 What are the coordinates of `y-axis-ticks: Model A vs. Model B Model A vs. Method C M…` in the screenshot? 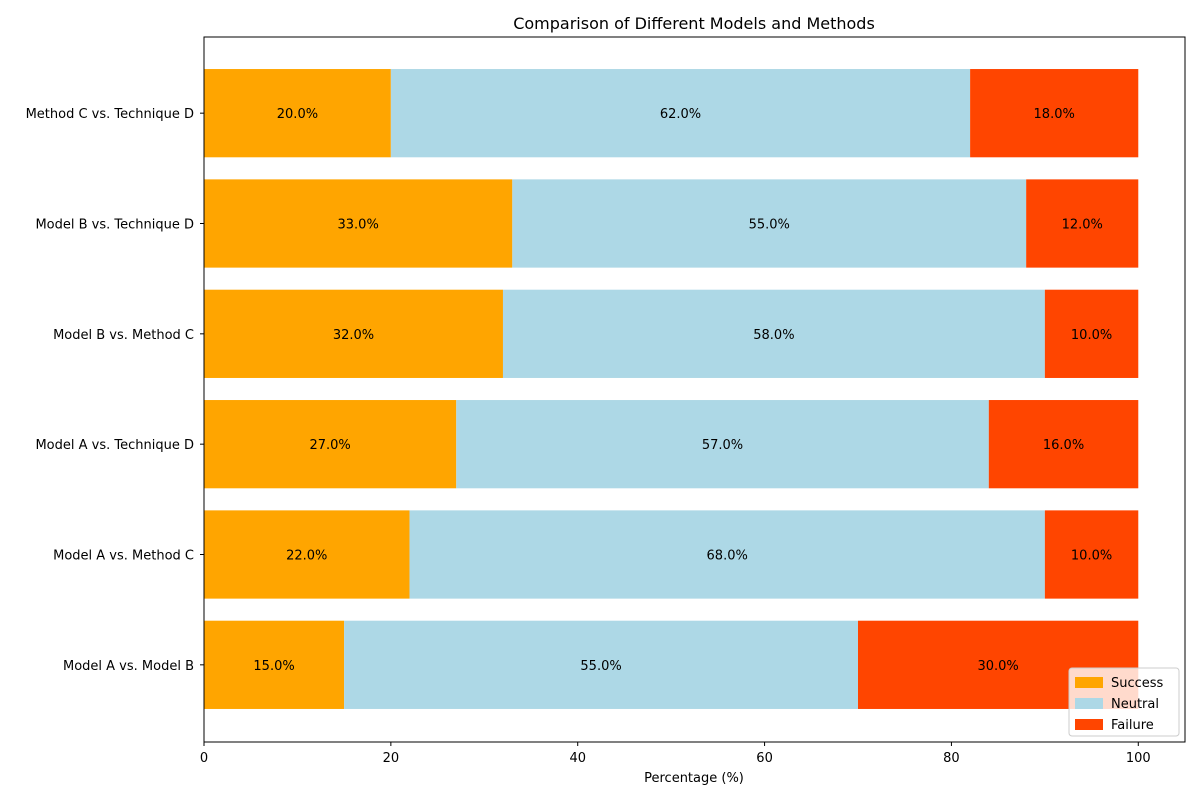 It's located at (115, 390).